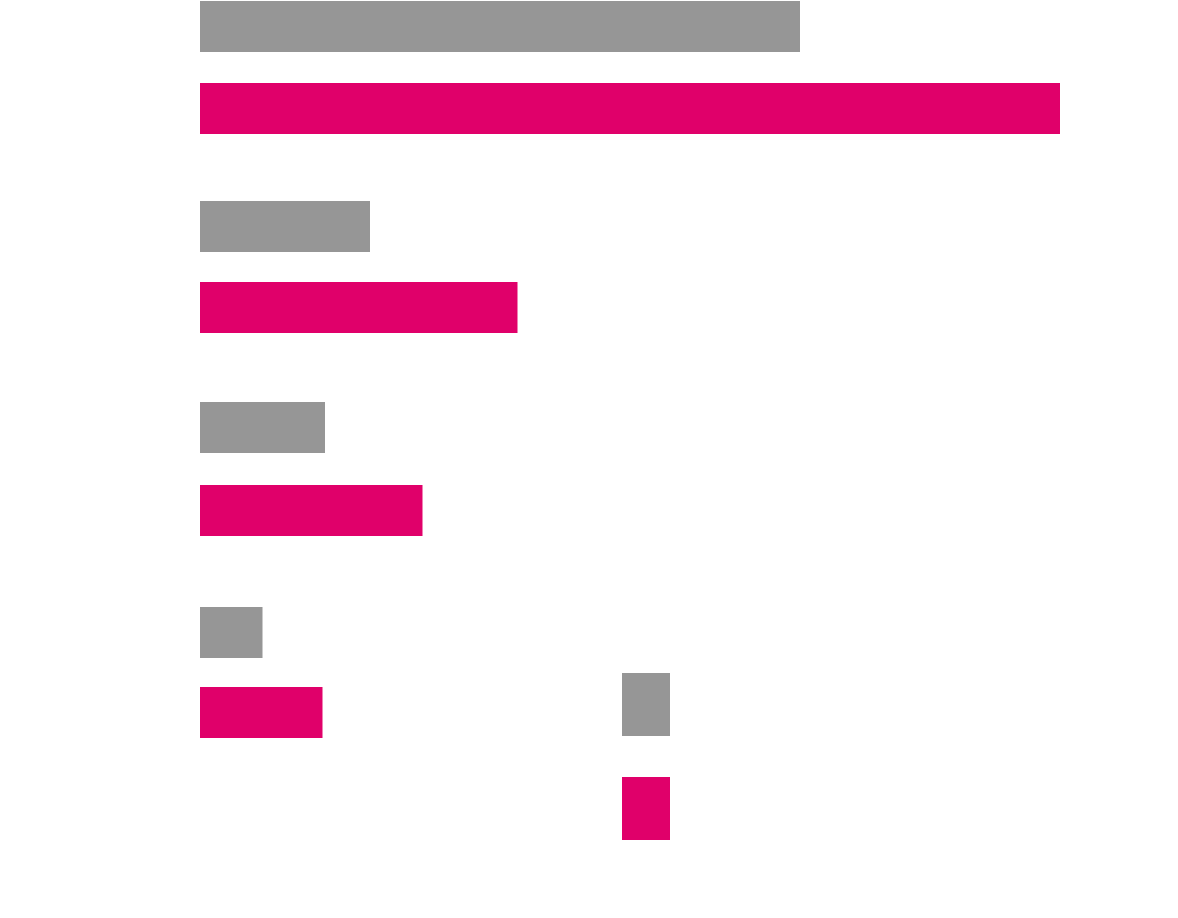  Describe the element at coordinates (646, 756) in the screenshot. I see `legend` at that location.